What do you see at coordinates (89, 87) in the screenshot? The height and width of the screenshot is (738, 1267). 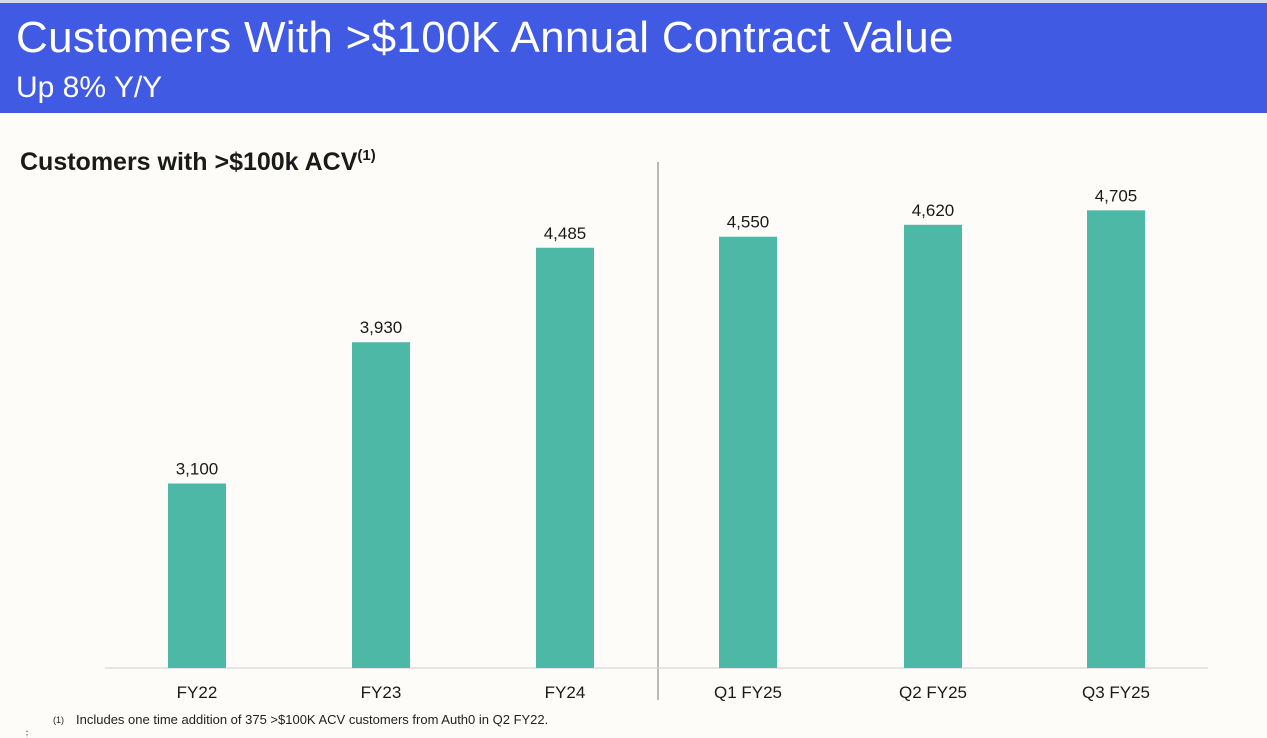 I see `page-subtitle: Up 8% Y/Y` at bounding box center [89, 87].